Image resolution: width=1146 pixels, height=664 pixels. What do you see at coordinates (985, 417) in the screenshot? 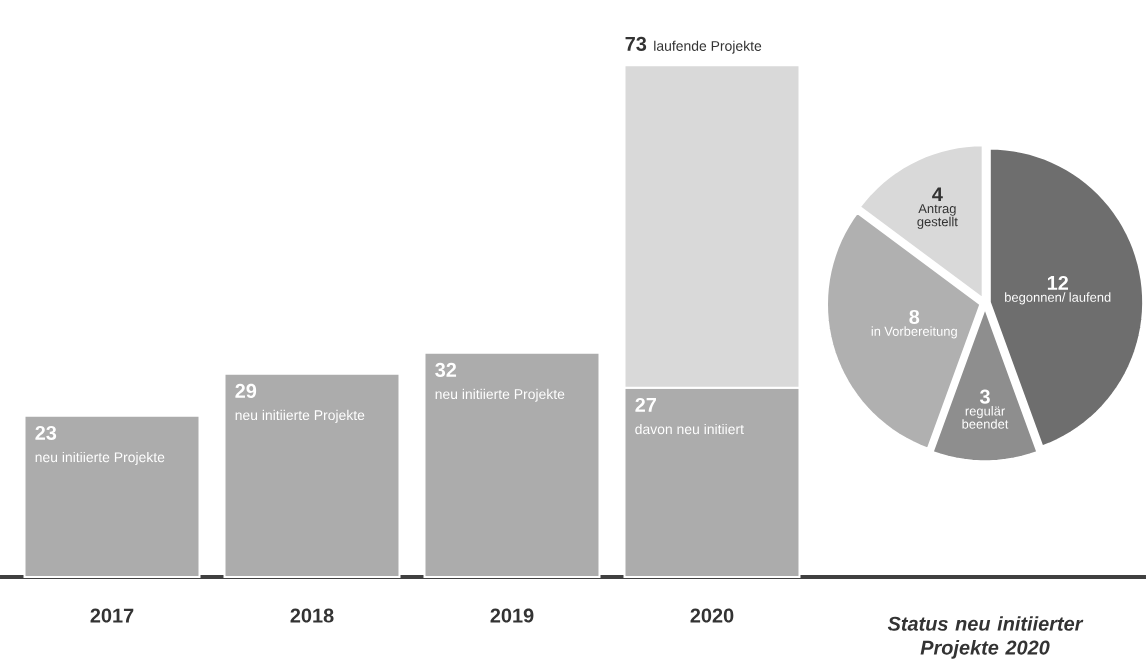
I see `slice-label: regulär beendet` at bounding box center [985, 417].